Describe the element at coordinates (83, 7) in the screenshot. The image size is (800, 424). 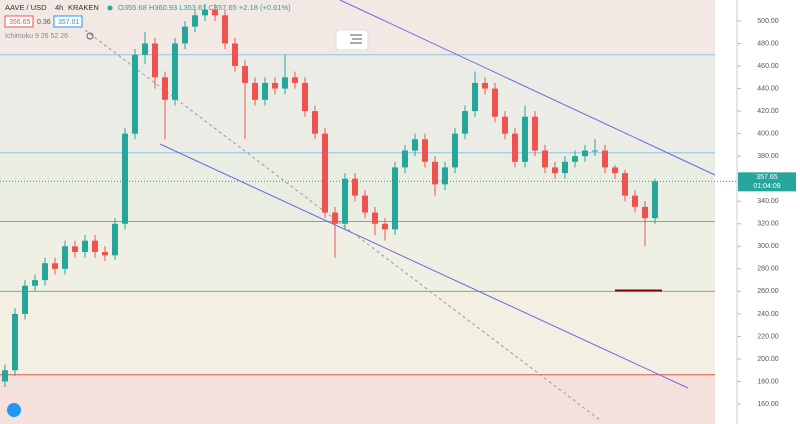
I see `exchange: KRAKEN` at that location.